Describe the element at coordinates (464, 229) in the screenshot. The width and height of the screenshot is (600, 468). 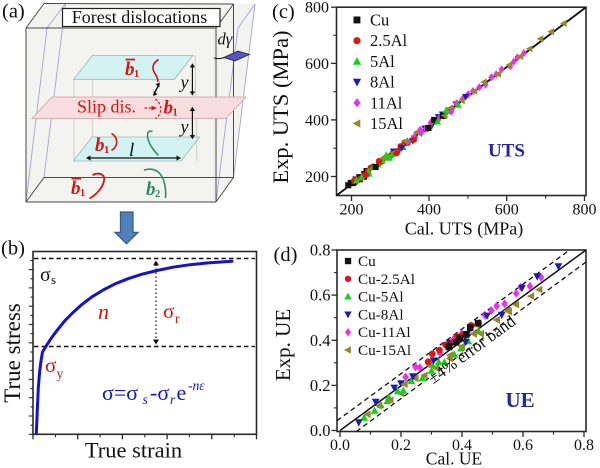
I see `svg-text: Cal. UTS (MPa)` at that location.